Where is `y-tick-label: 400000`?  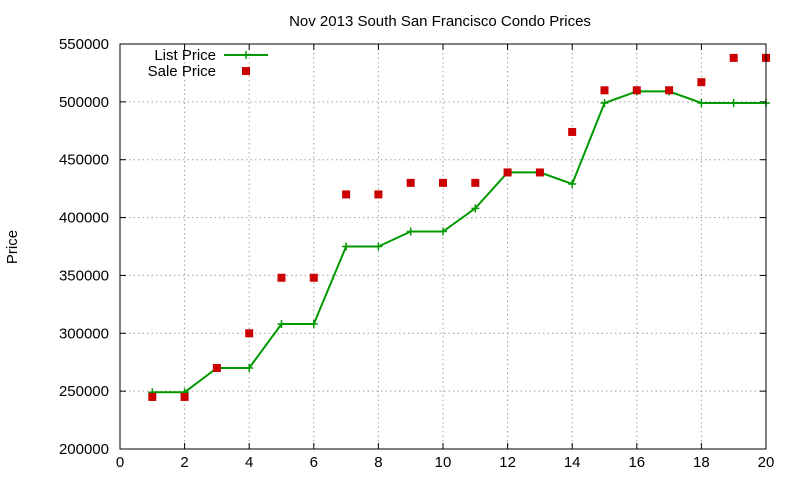 y-tick-label: 400000 is located at coordinates (84, 218).